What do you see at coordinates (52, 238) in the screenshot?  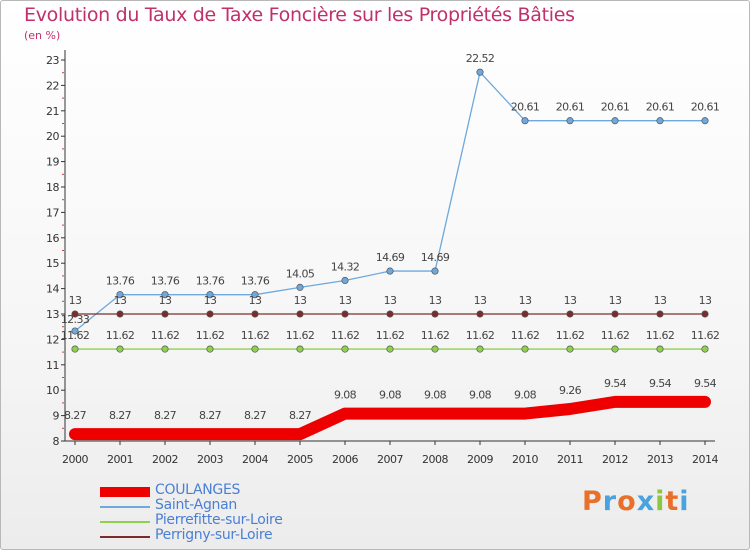 I see `y-tick-label: 16` at bounding box center [52, 238].